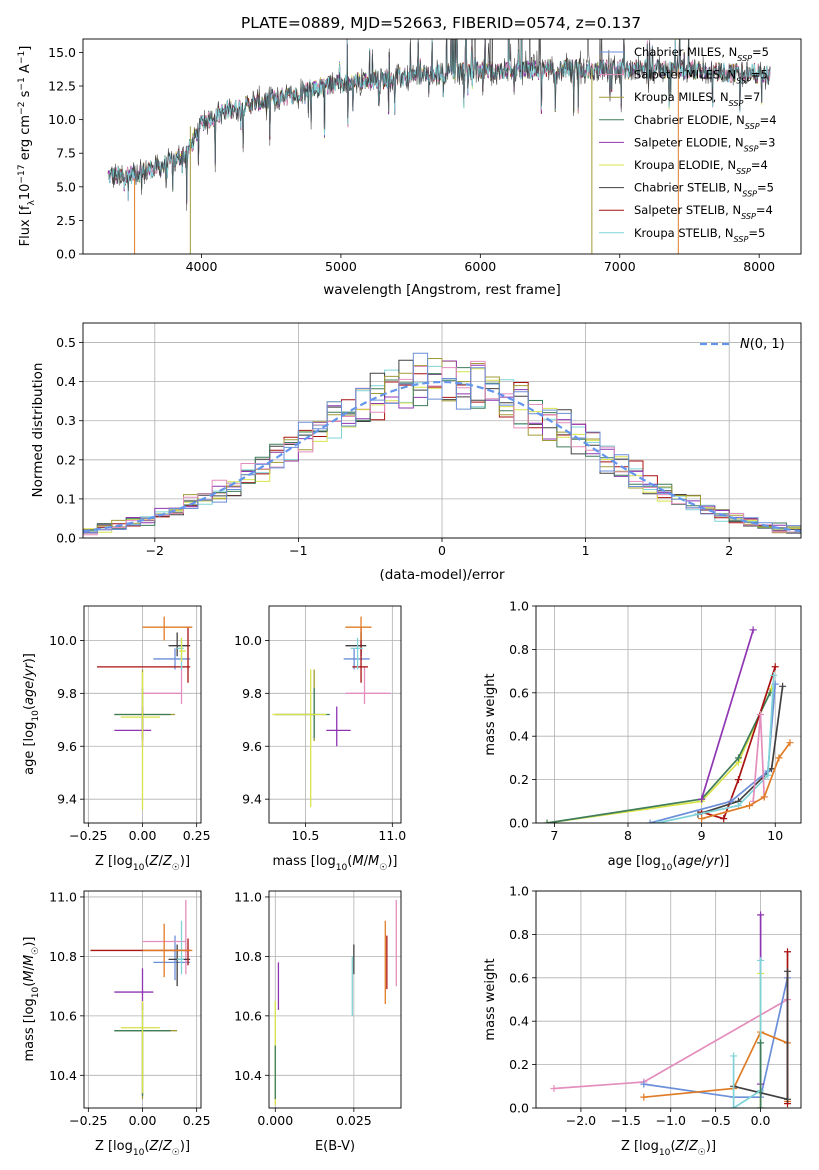 The height and width of the screenshot is (1170, 819). What do you see at coordinates (320, 739) in the screenshot?
I see `axes-age-vs-mass: 10.5 11.0 9.4 9.6 9.8 10.0 mass [log10(M/M☉)]` at bounding box center [320, 739].